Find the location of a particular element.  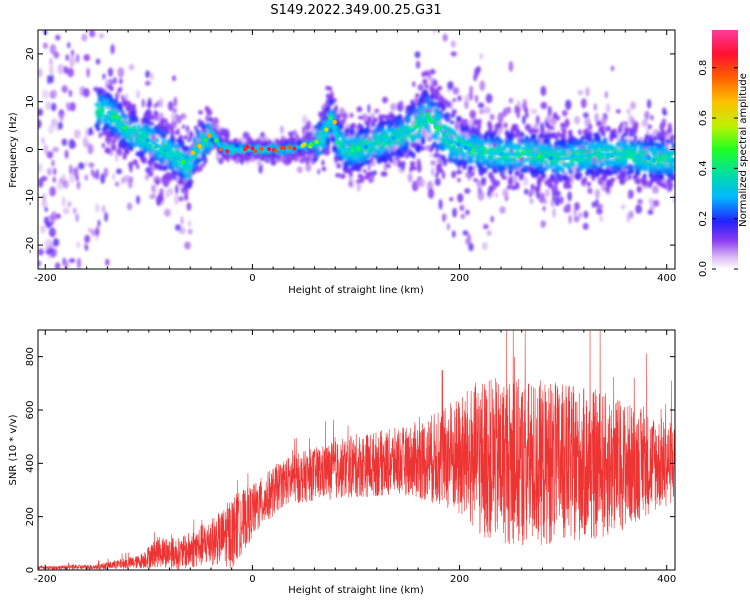

snr-x-tick-label: 200 is located at coordinates (459, 579).